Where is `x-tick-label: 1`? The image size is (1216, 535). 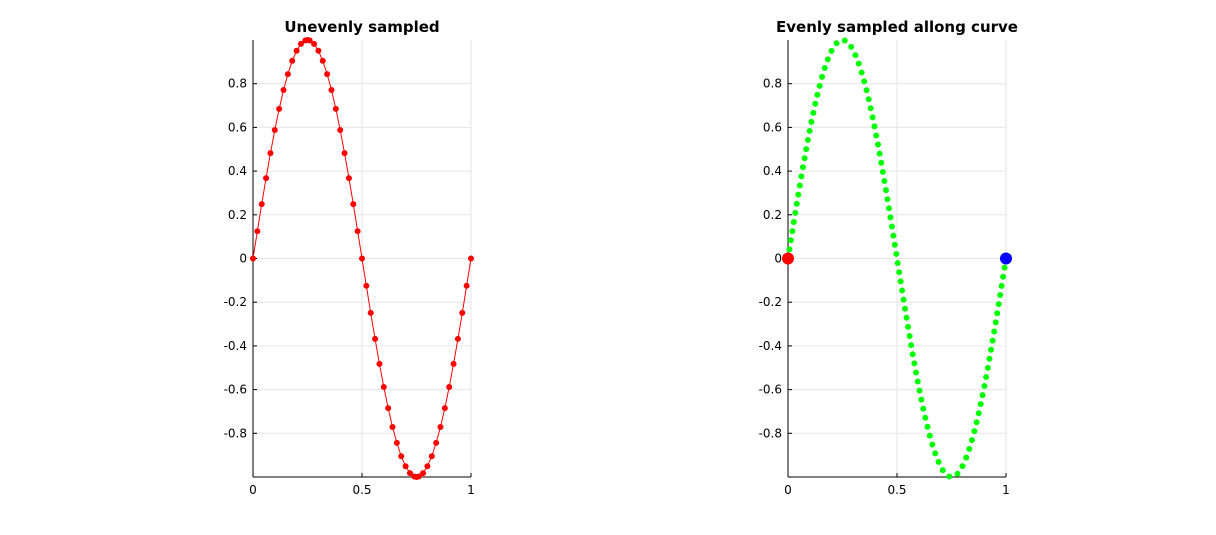
x-tick-label: 1 is located at coordinates (471, 490).